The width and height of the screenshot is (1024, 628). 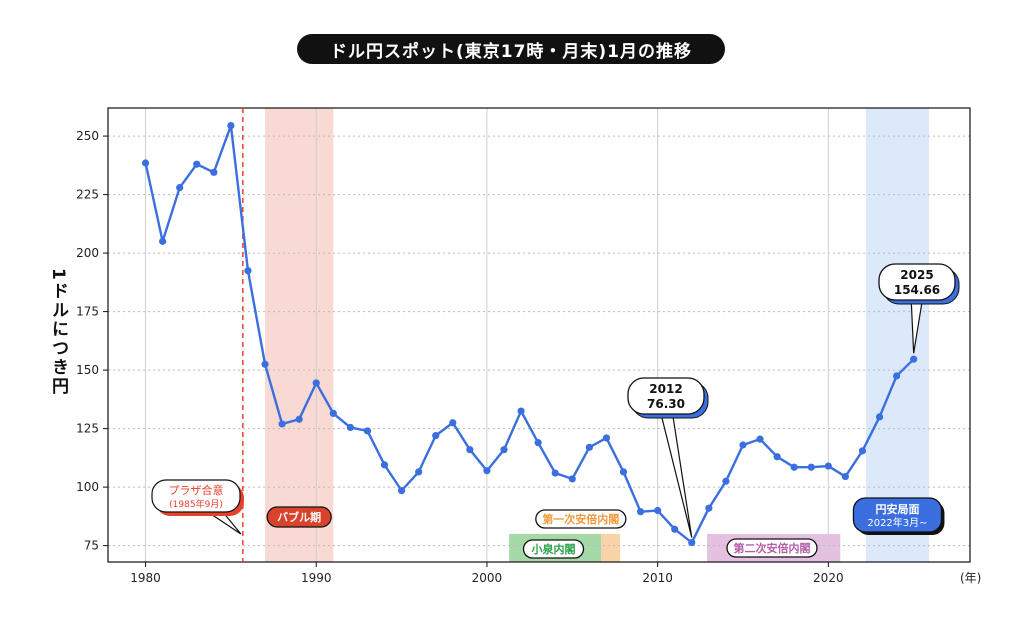 I want to click on weak-yen-label-box, so click(x=897, y=515).